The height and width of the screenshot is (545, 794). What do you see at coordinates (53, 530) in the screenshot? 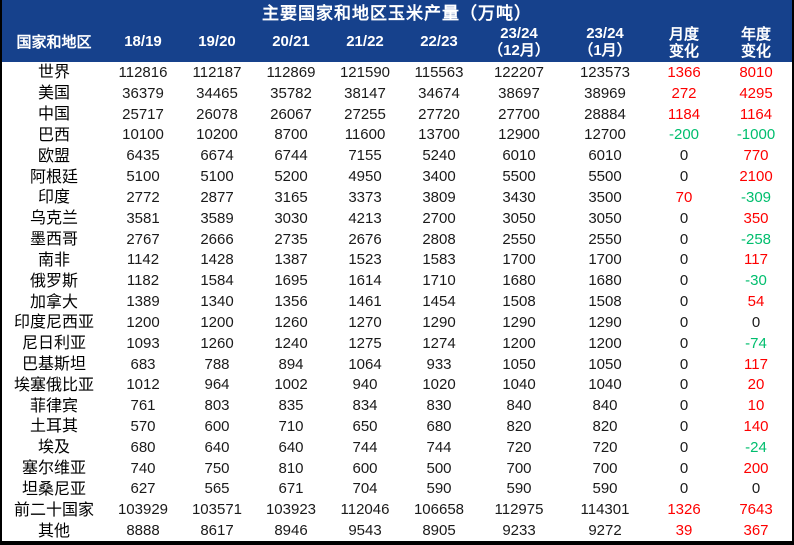
I see `country-name-cell: 其他` at bounding box center [53, 530].